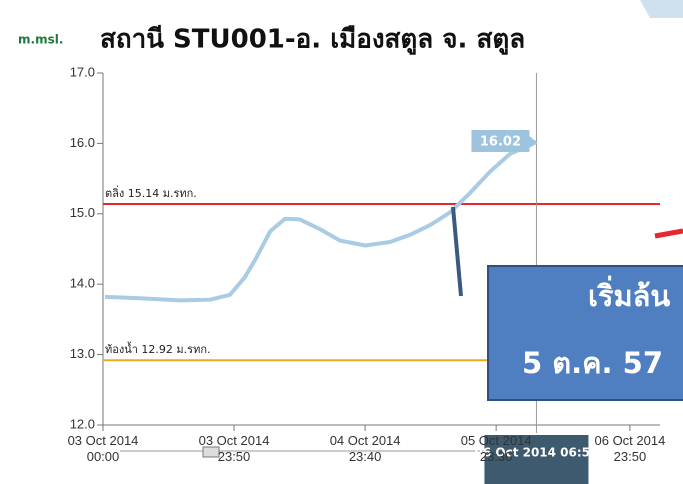  Describe the element at coordinates (103, 448) in the screenshot. I see `x-tick-label: 03 Oct 2014 00:00` at that location.